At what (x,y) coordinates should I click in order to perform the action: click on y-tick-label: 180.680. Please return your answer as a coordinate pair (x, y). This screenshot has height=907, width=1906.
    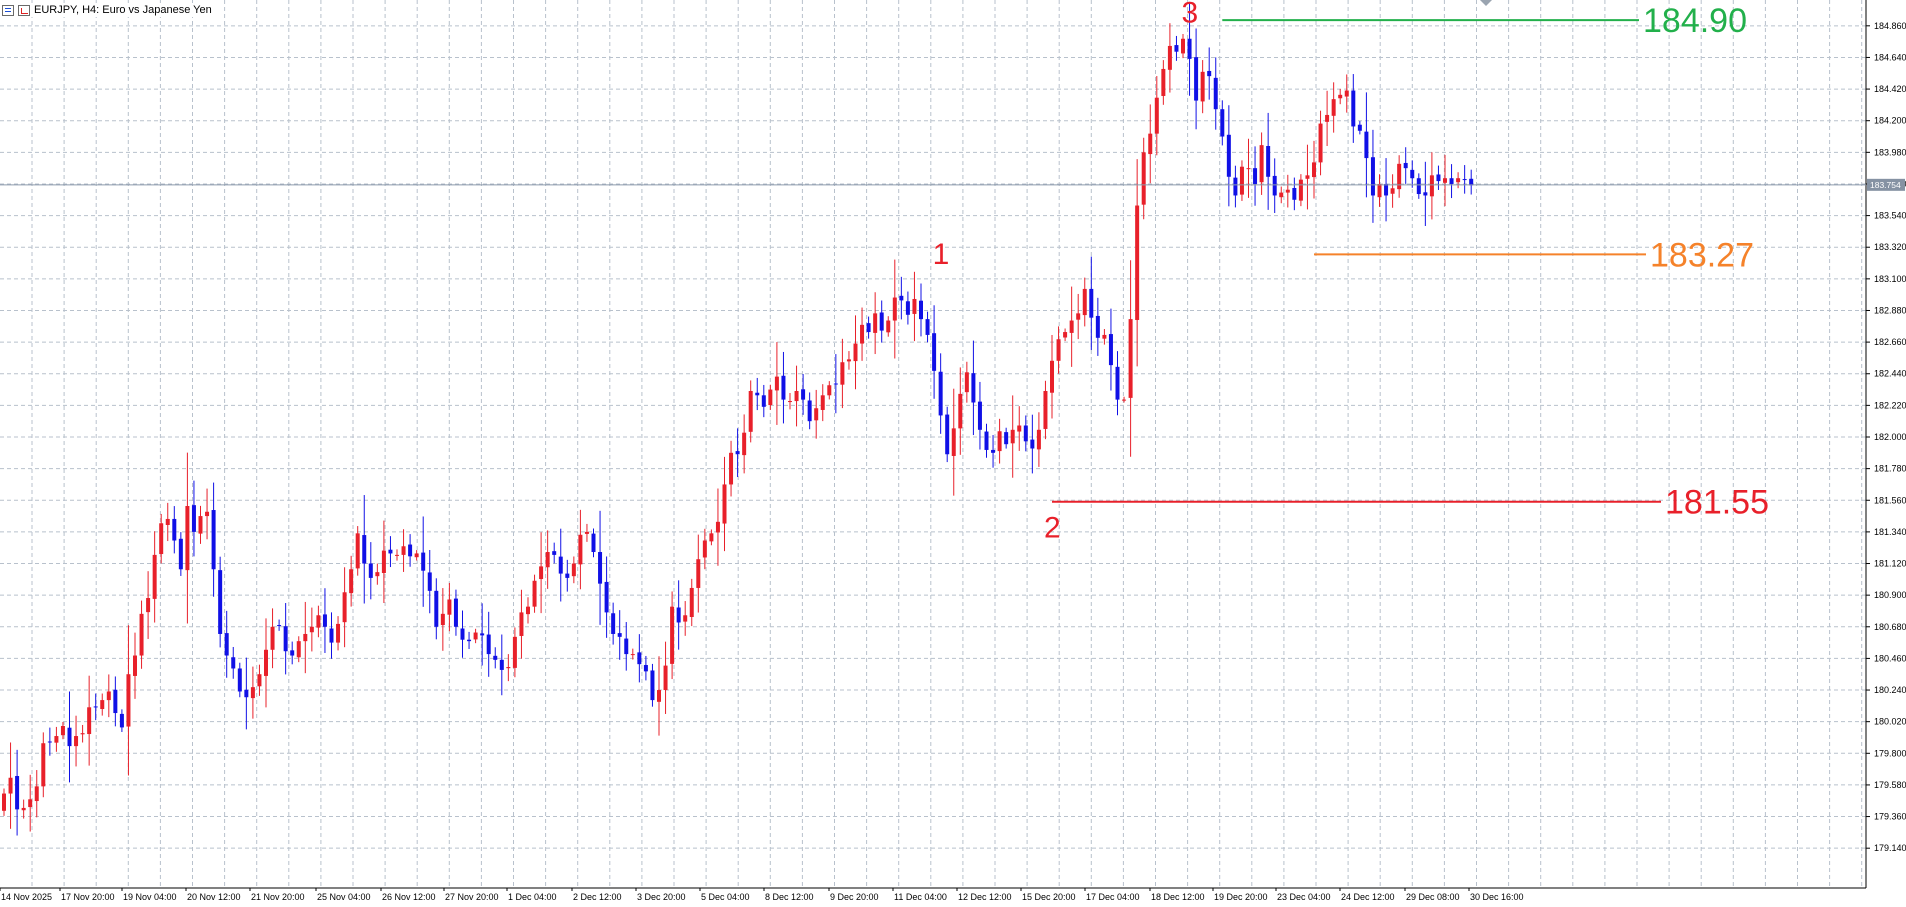
    Looking at the image, I should click on (1890, 627).